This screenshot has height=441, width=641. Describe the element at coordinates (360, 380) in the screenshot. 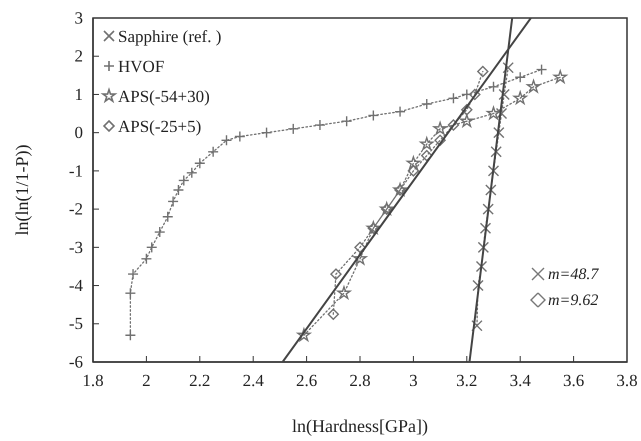

I see `x-tick-label: 2.8` at that location.